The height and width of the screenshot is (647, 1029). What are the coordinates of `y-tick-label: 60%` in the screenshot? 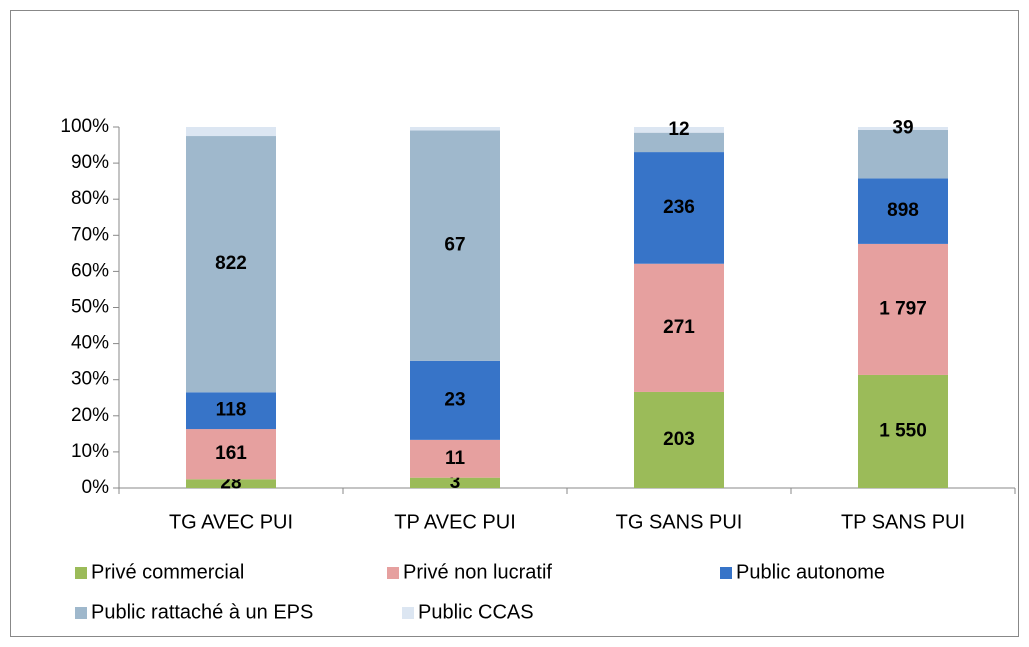 It's located at (90, 270).